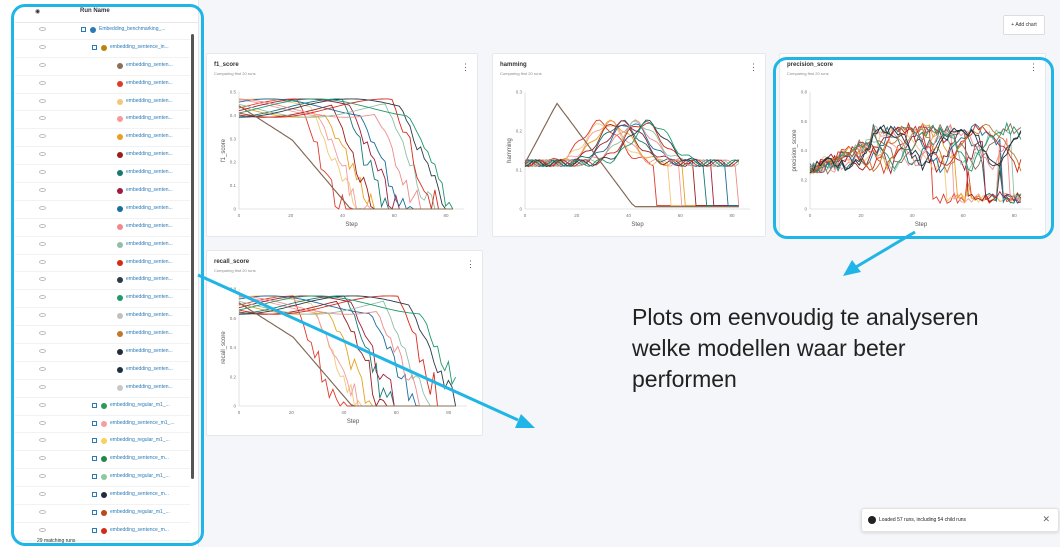 Image resolution: width=1060 pixels, height=547 pixels. I want to click on close-icon: ✕, so click(1046, 519).